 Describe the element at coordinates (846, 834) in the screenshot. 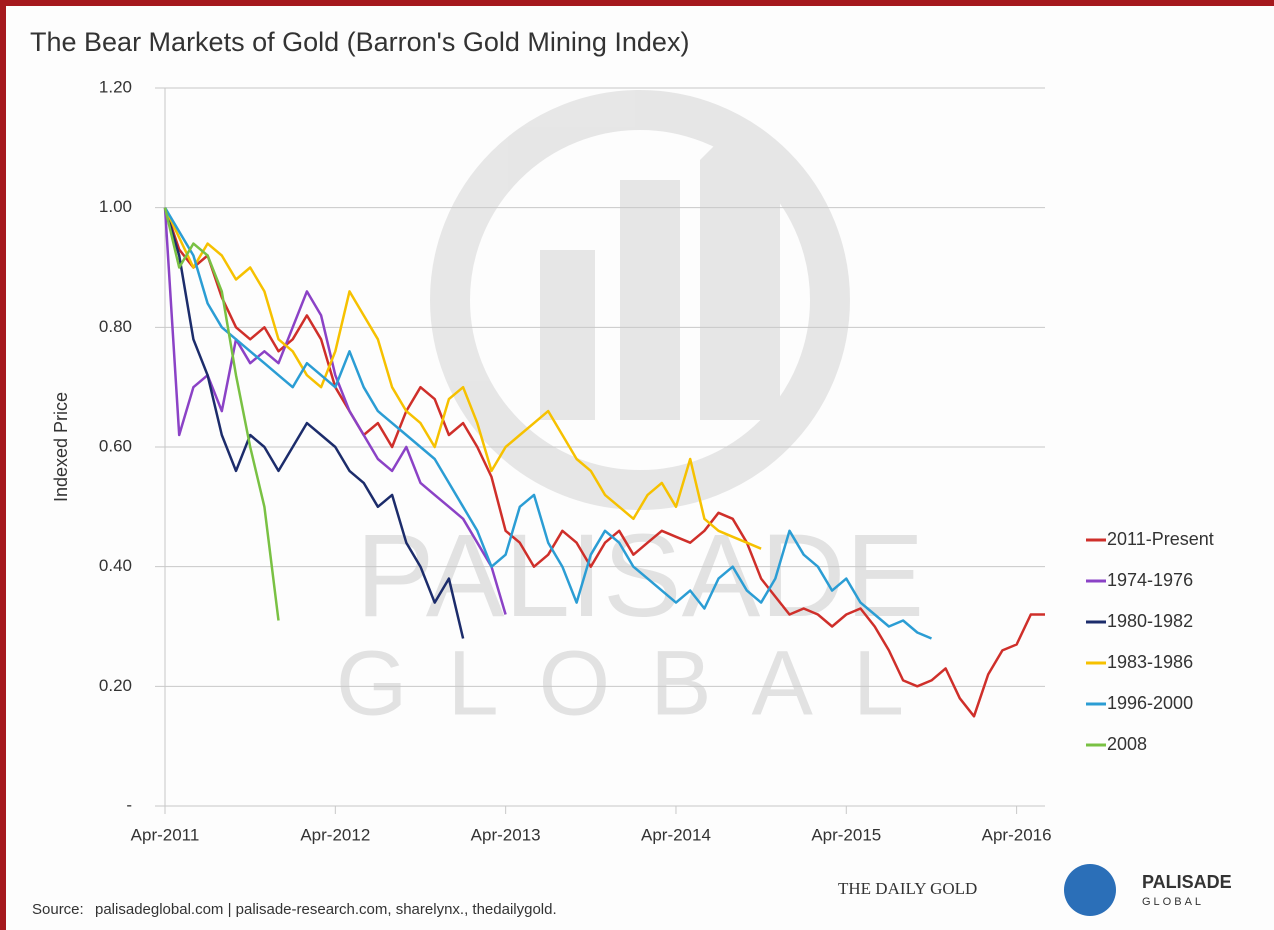

I see `x-tick-label: Apr-2015` at that location.